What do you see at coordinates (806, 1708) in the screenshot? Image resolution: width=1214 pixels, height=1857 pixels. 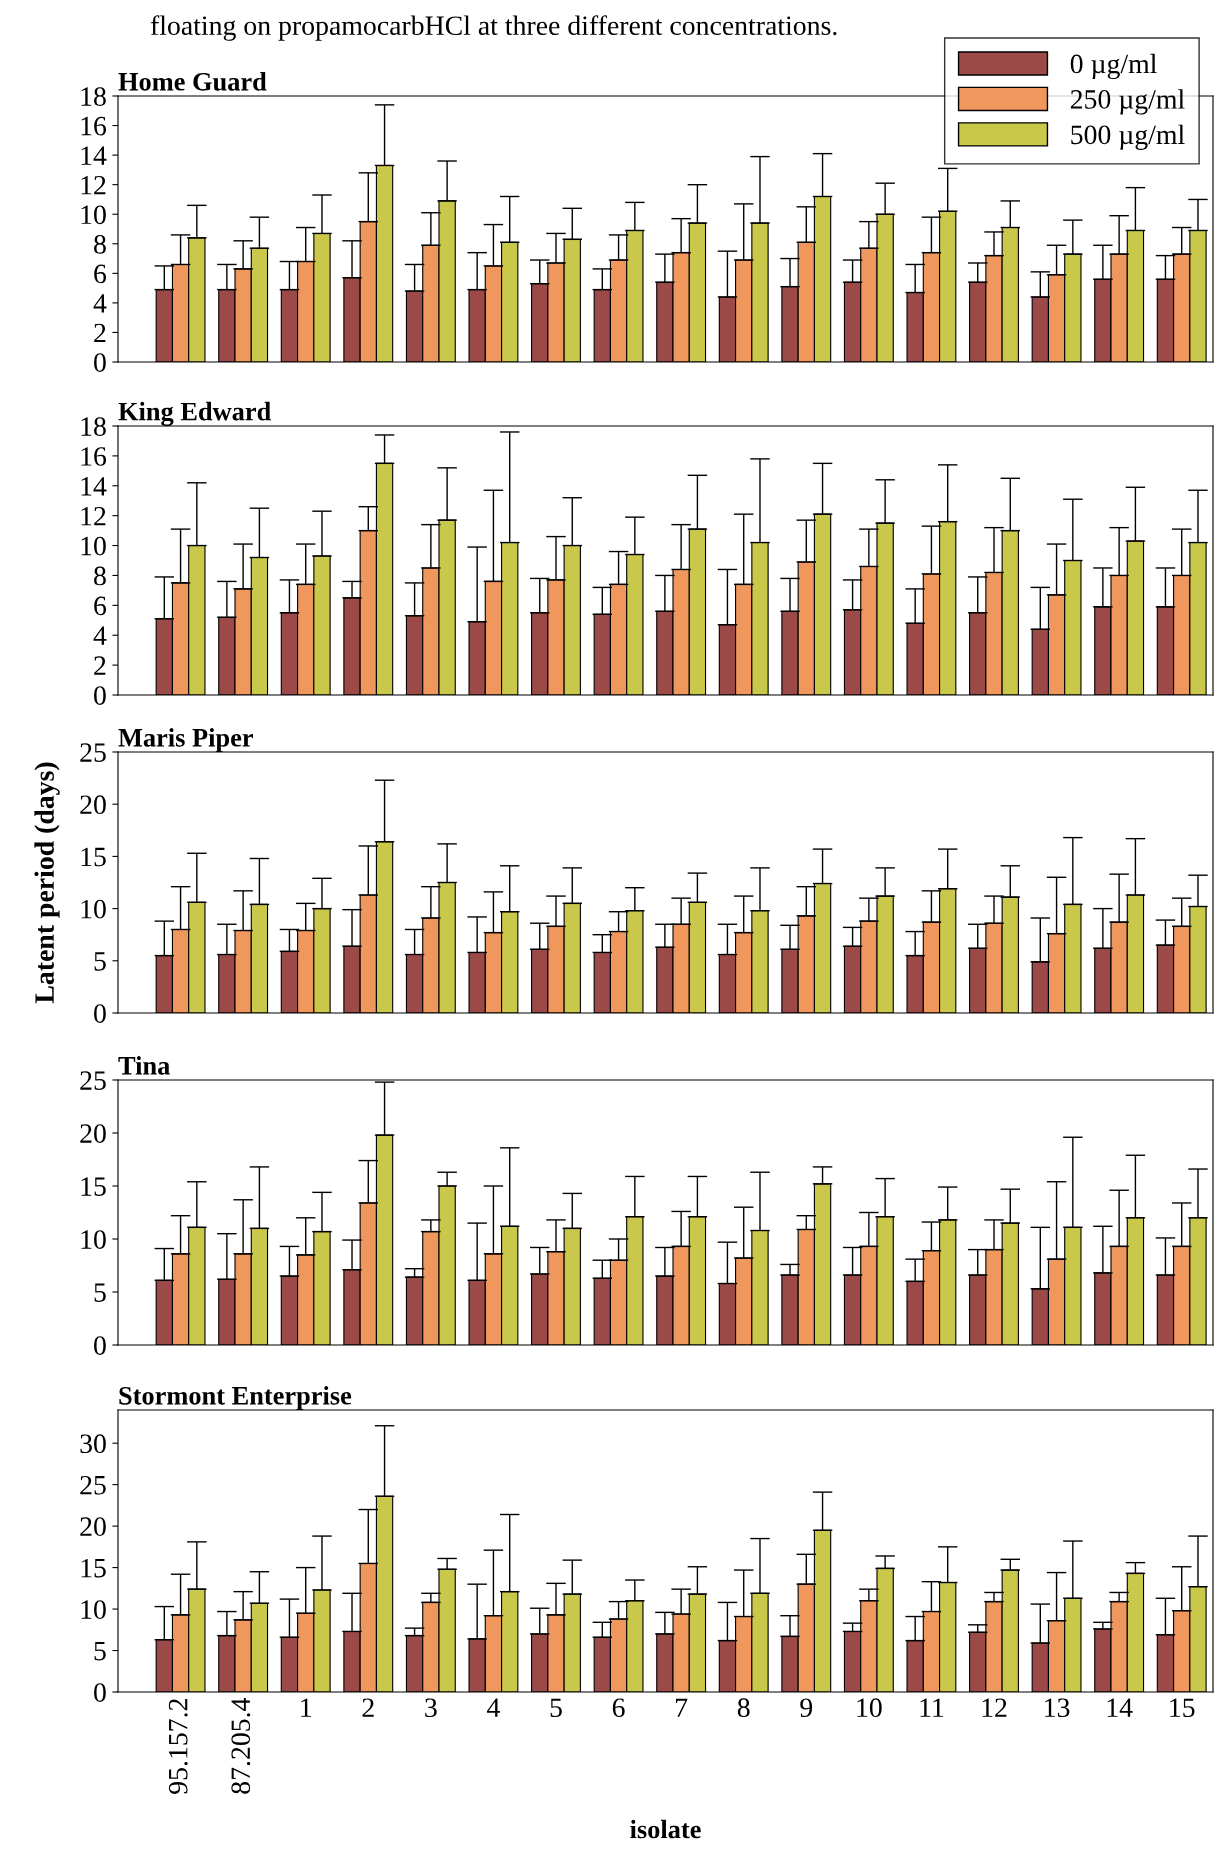 I see `x-tick-label: 9` at bounding box center [806, 1708].